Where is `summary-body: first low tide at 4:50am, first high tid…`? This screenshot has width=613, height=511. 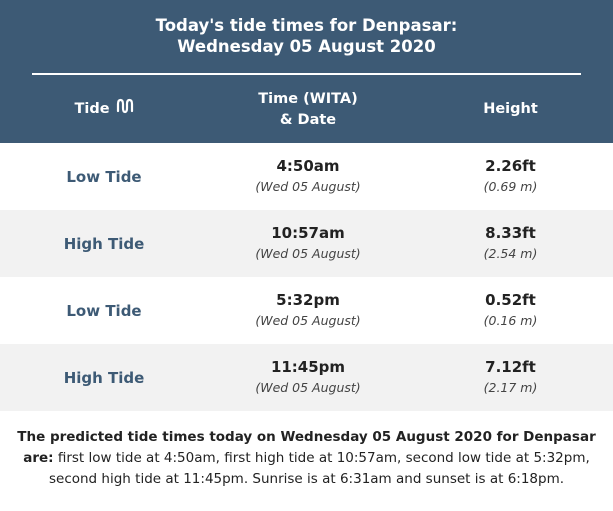
summary-body: first low tide at 4:50am, first high tid… is located at coordinates (319, 468).